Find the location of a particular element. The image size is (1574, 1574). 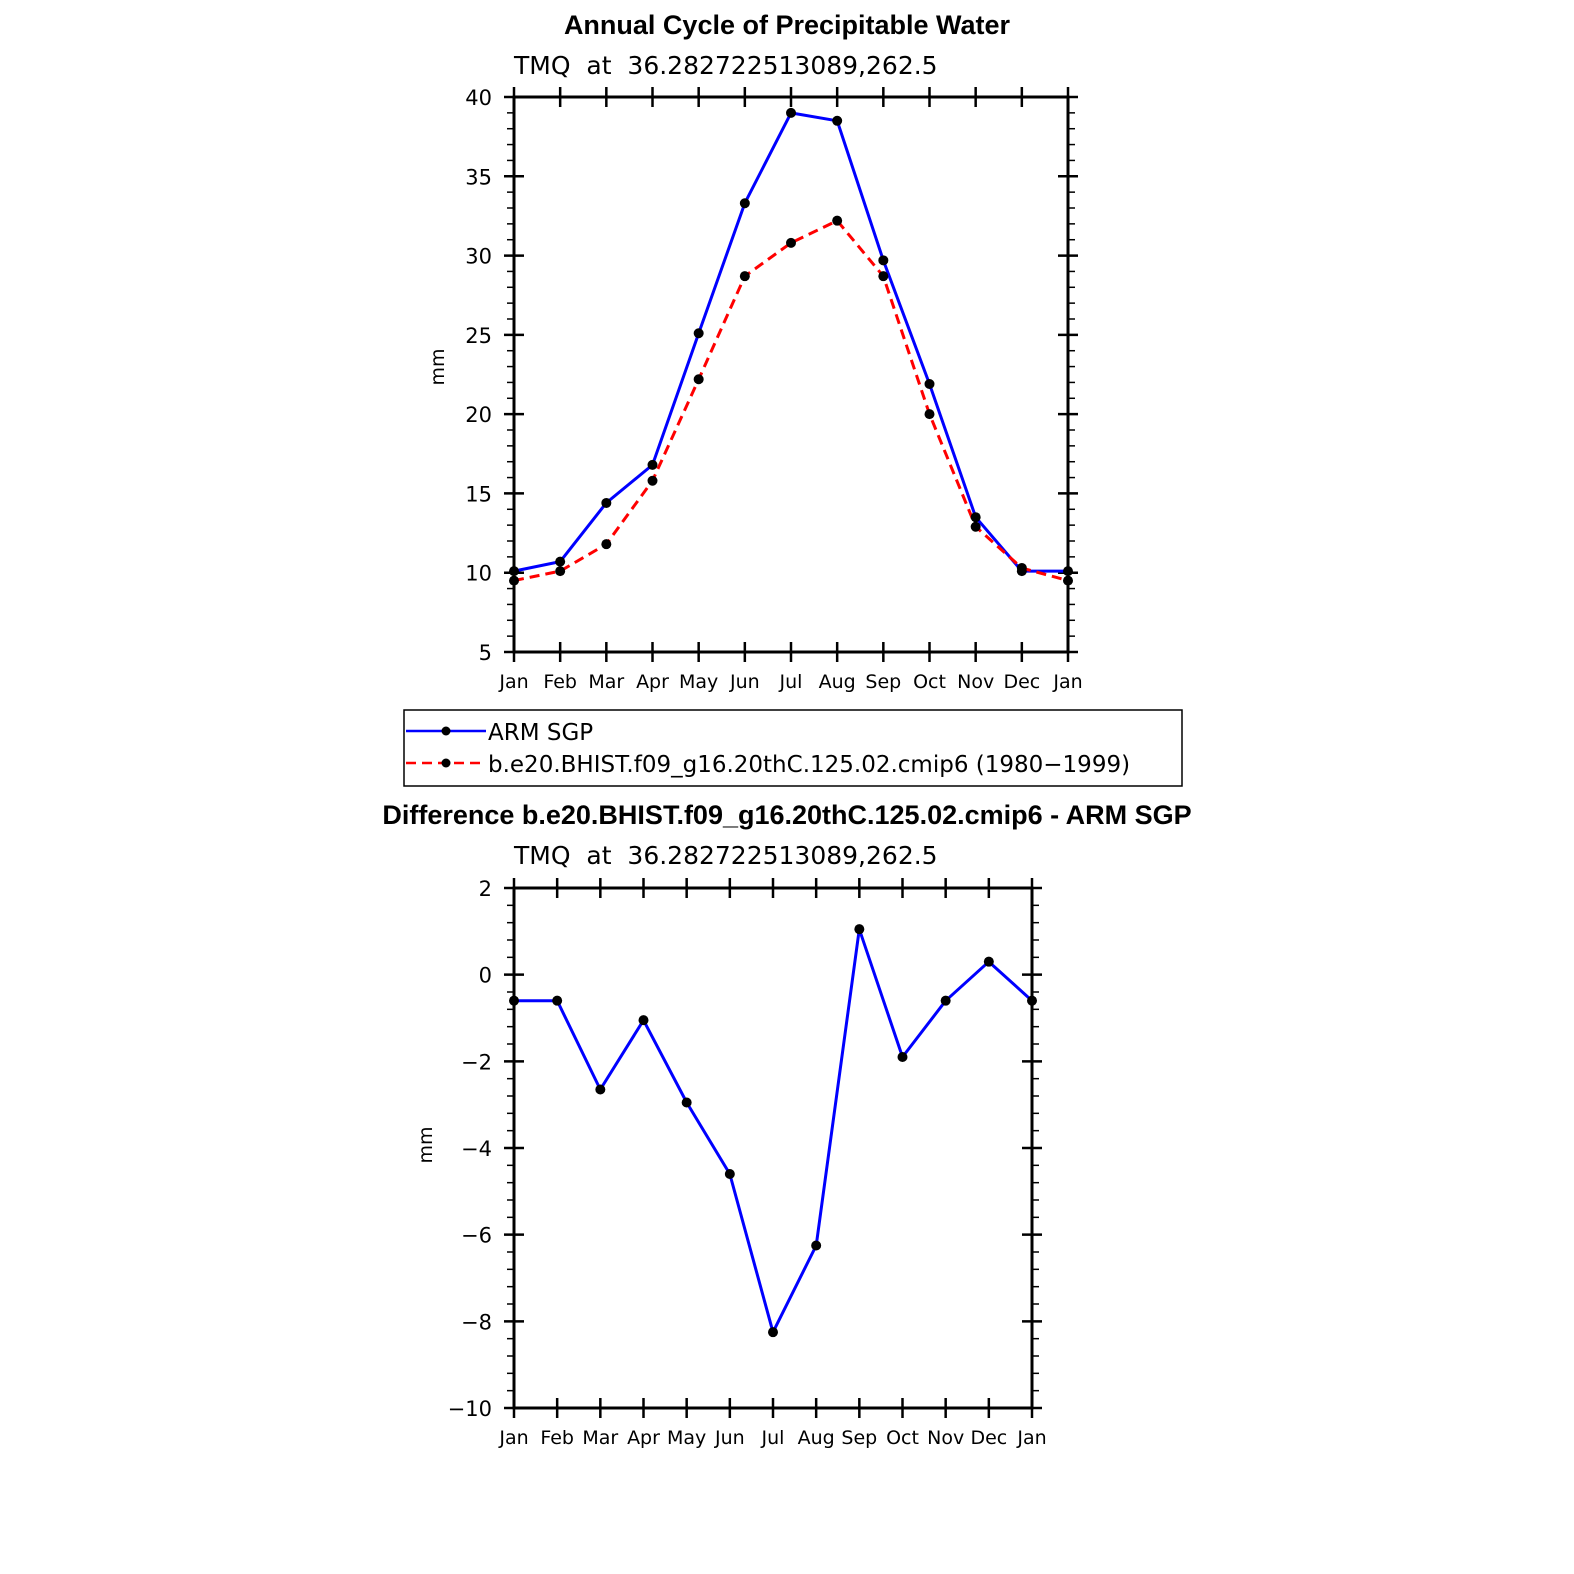

y-tick-label: −4 is located at coordinates (476, 1149).